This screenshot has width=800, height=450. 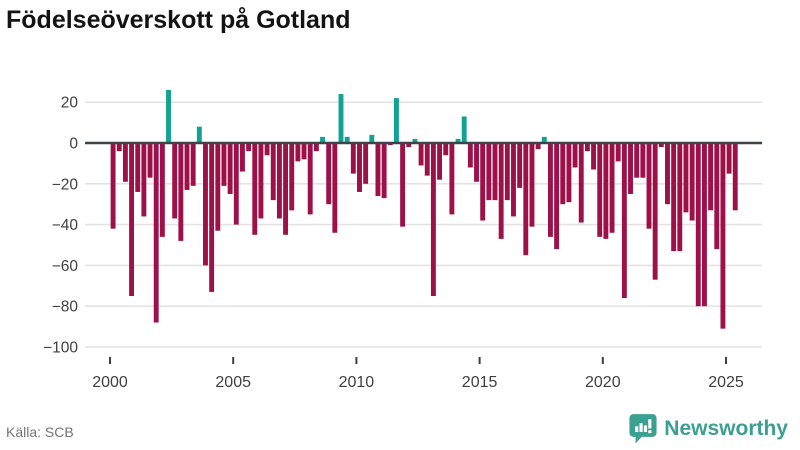 I want to click on bar-2016-q3, so click(x=520, y=165).